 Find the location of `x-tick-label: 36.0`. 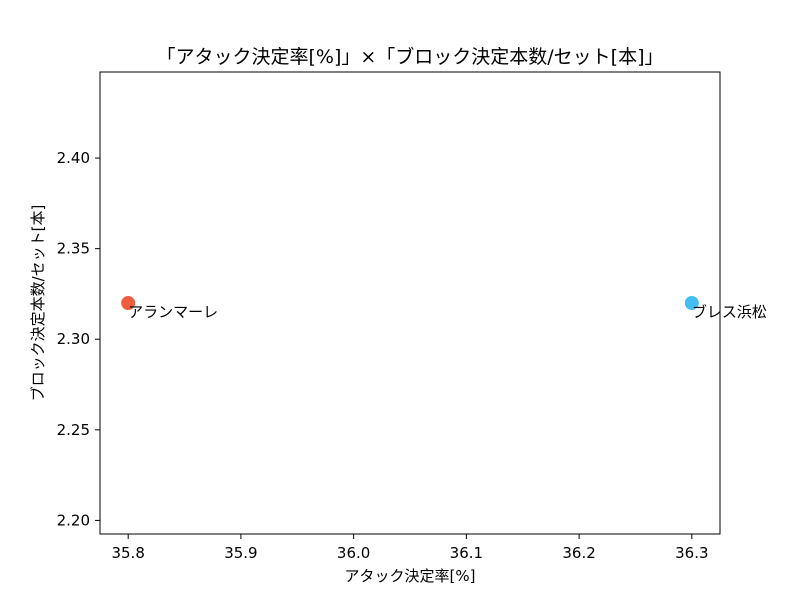

x-tick-label: 36.0 is located at coordinates (353, 553).